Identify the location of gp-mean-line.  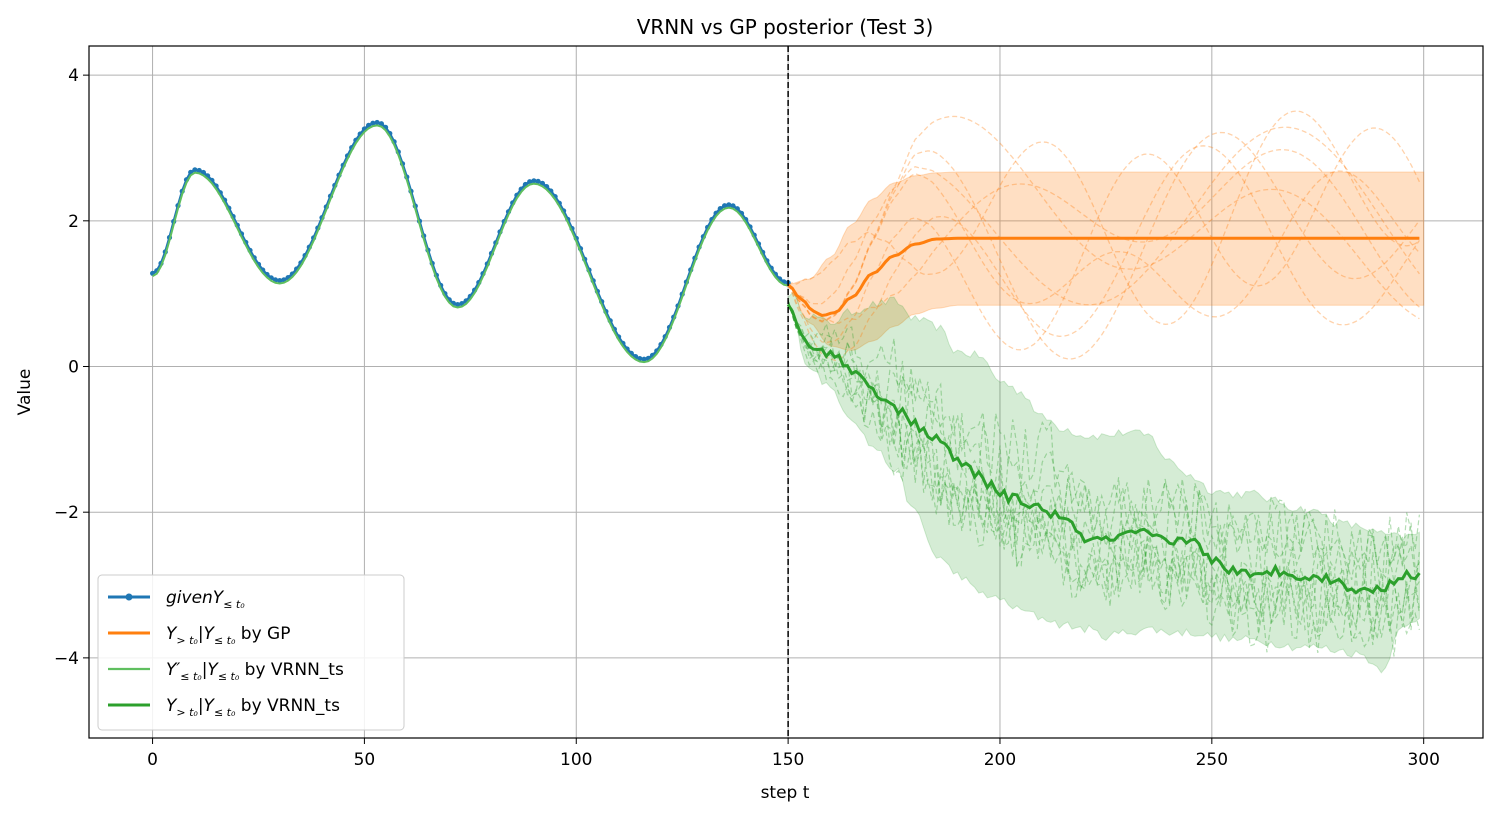
(1103, 277).